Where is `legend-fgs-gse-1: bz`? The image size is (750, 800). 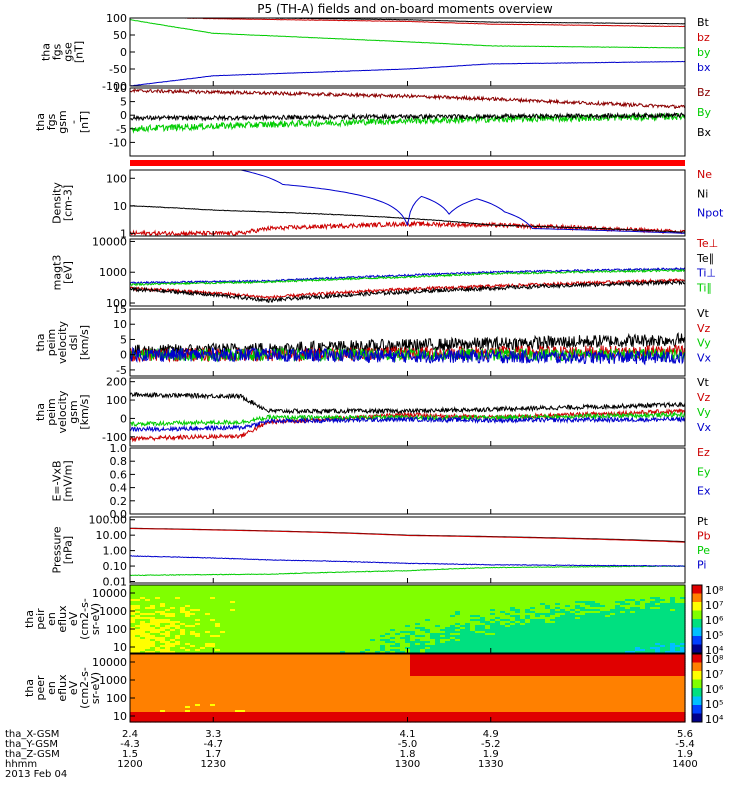 legend-fgs-gse-1: bz is located at coordinates (703, 37).